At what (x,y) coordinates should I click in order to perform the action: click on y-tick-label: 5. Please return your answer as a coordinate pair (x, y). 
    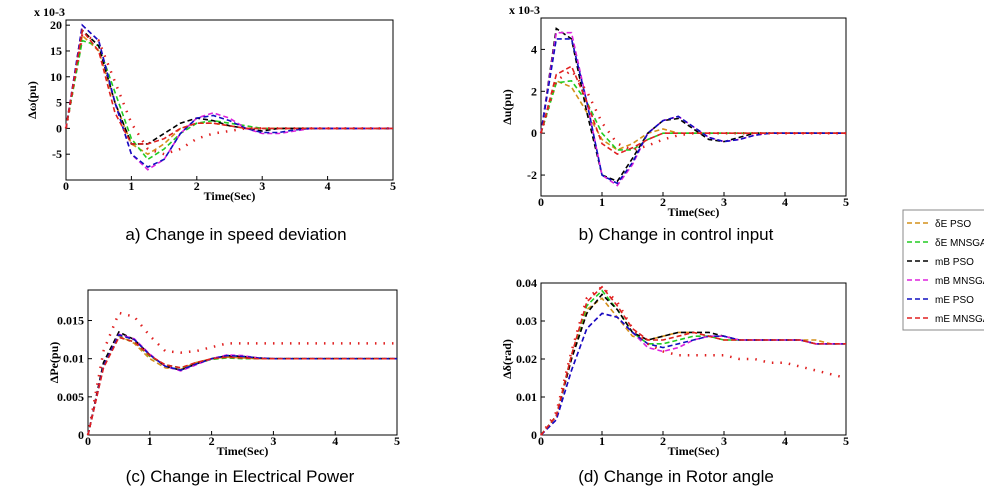
    Looking at the image, I should click on (59, 103).